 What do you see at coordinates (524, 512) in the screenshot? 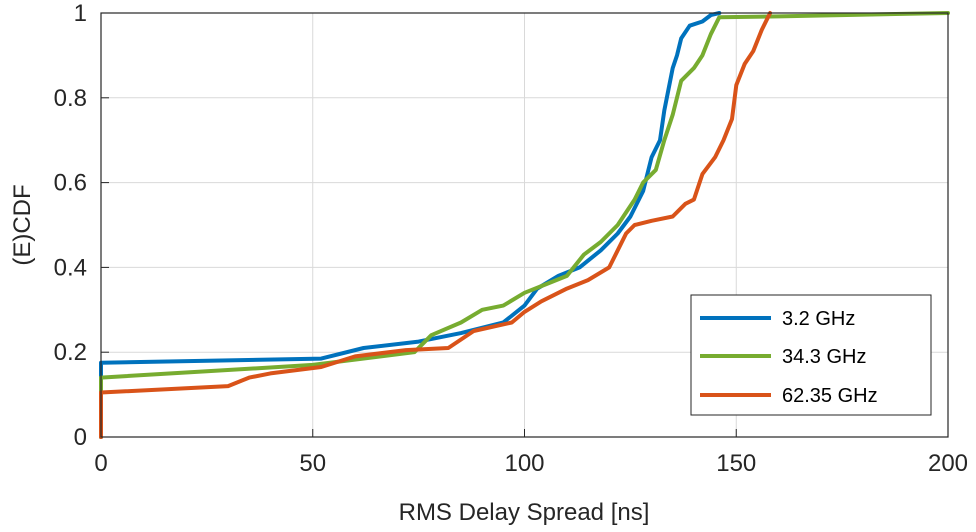
I see `x-axis-label: RMS Delay Spread [ns]` at bounding box center [524, 512].